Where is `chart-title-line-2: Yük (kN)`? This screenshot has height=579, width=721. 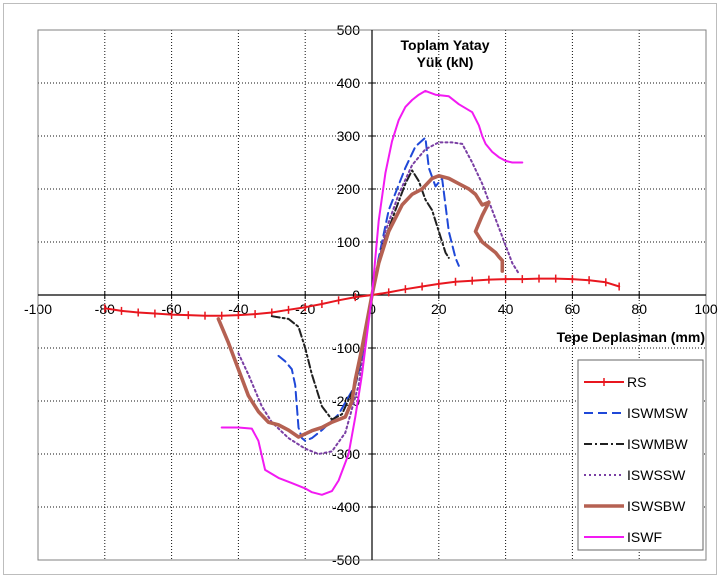 chart-title-line-2: Yük (kN) is located at coordinates (445, 62).